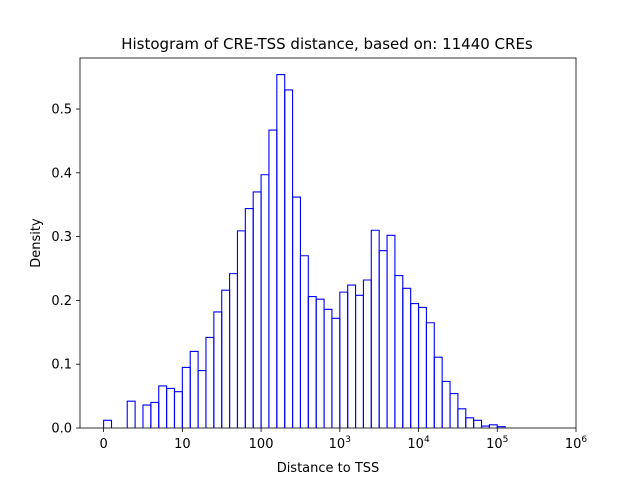 Image resolution: width=640 pixels, height=480 pixels. I want to click on y-tick-label: 0.2, so click(61, 301).